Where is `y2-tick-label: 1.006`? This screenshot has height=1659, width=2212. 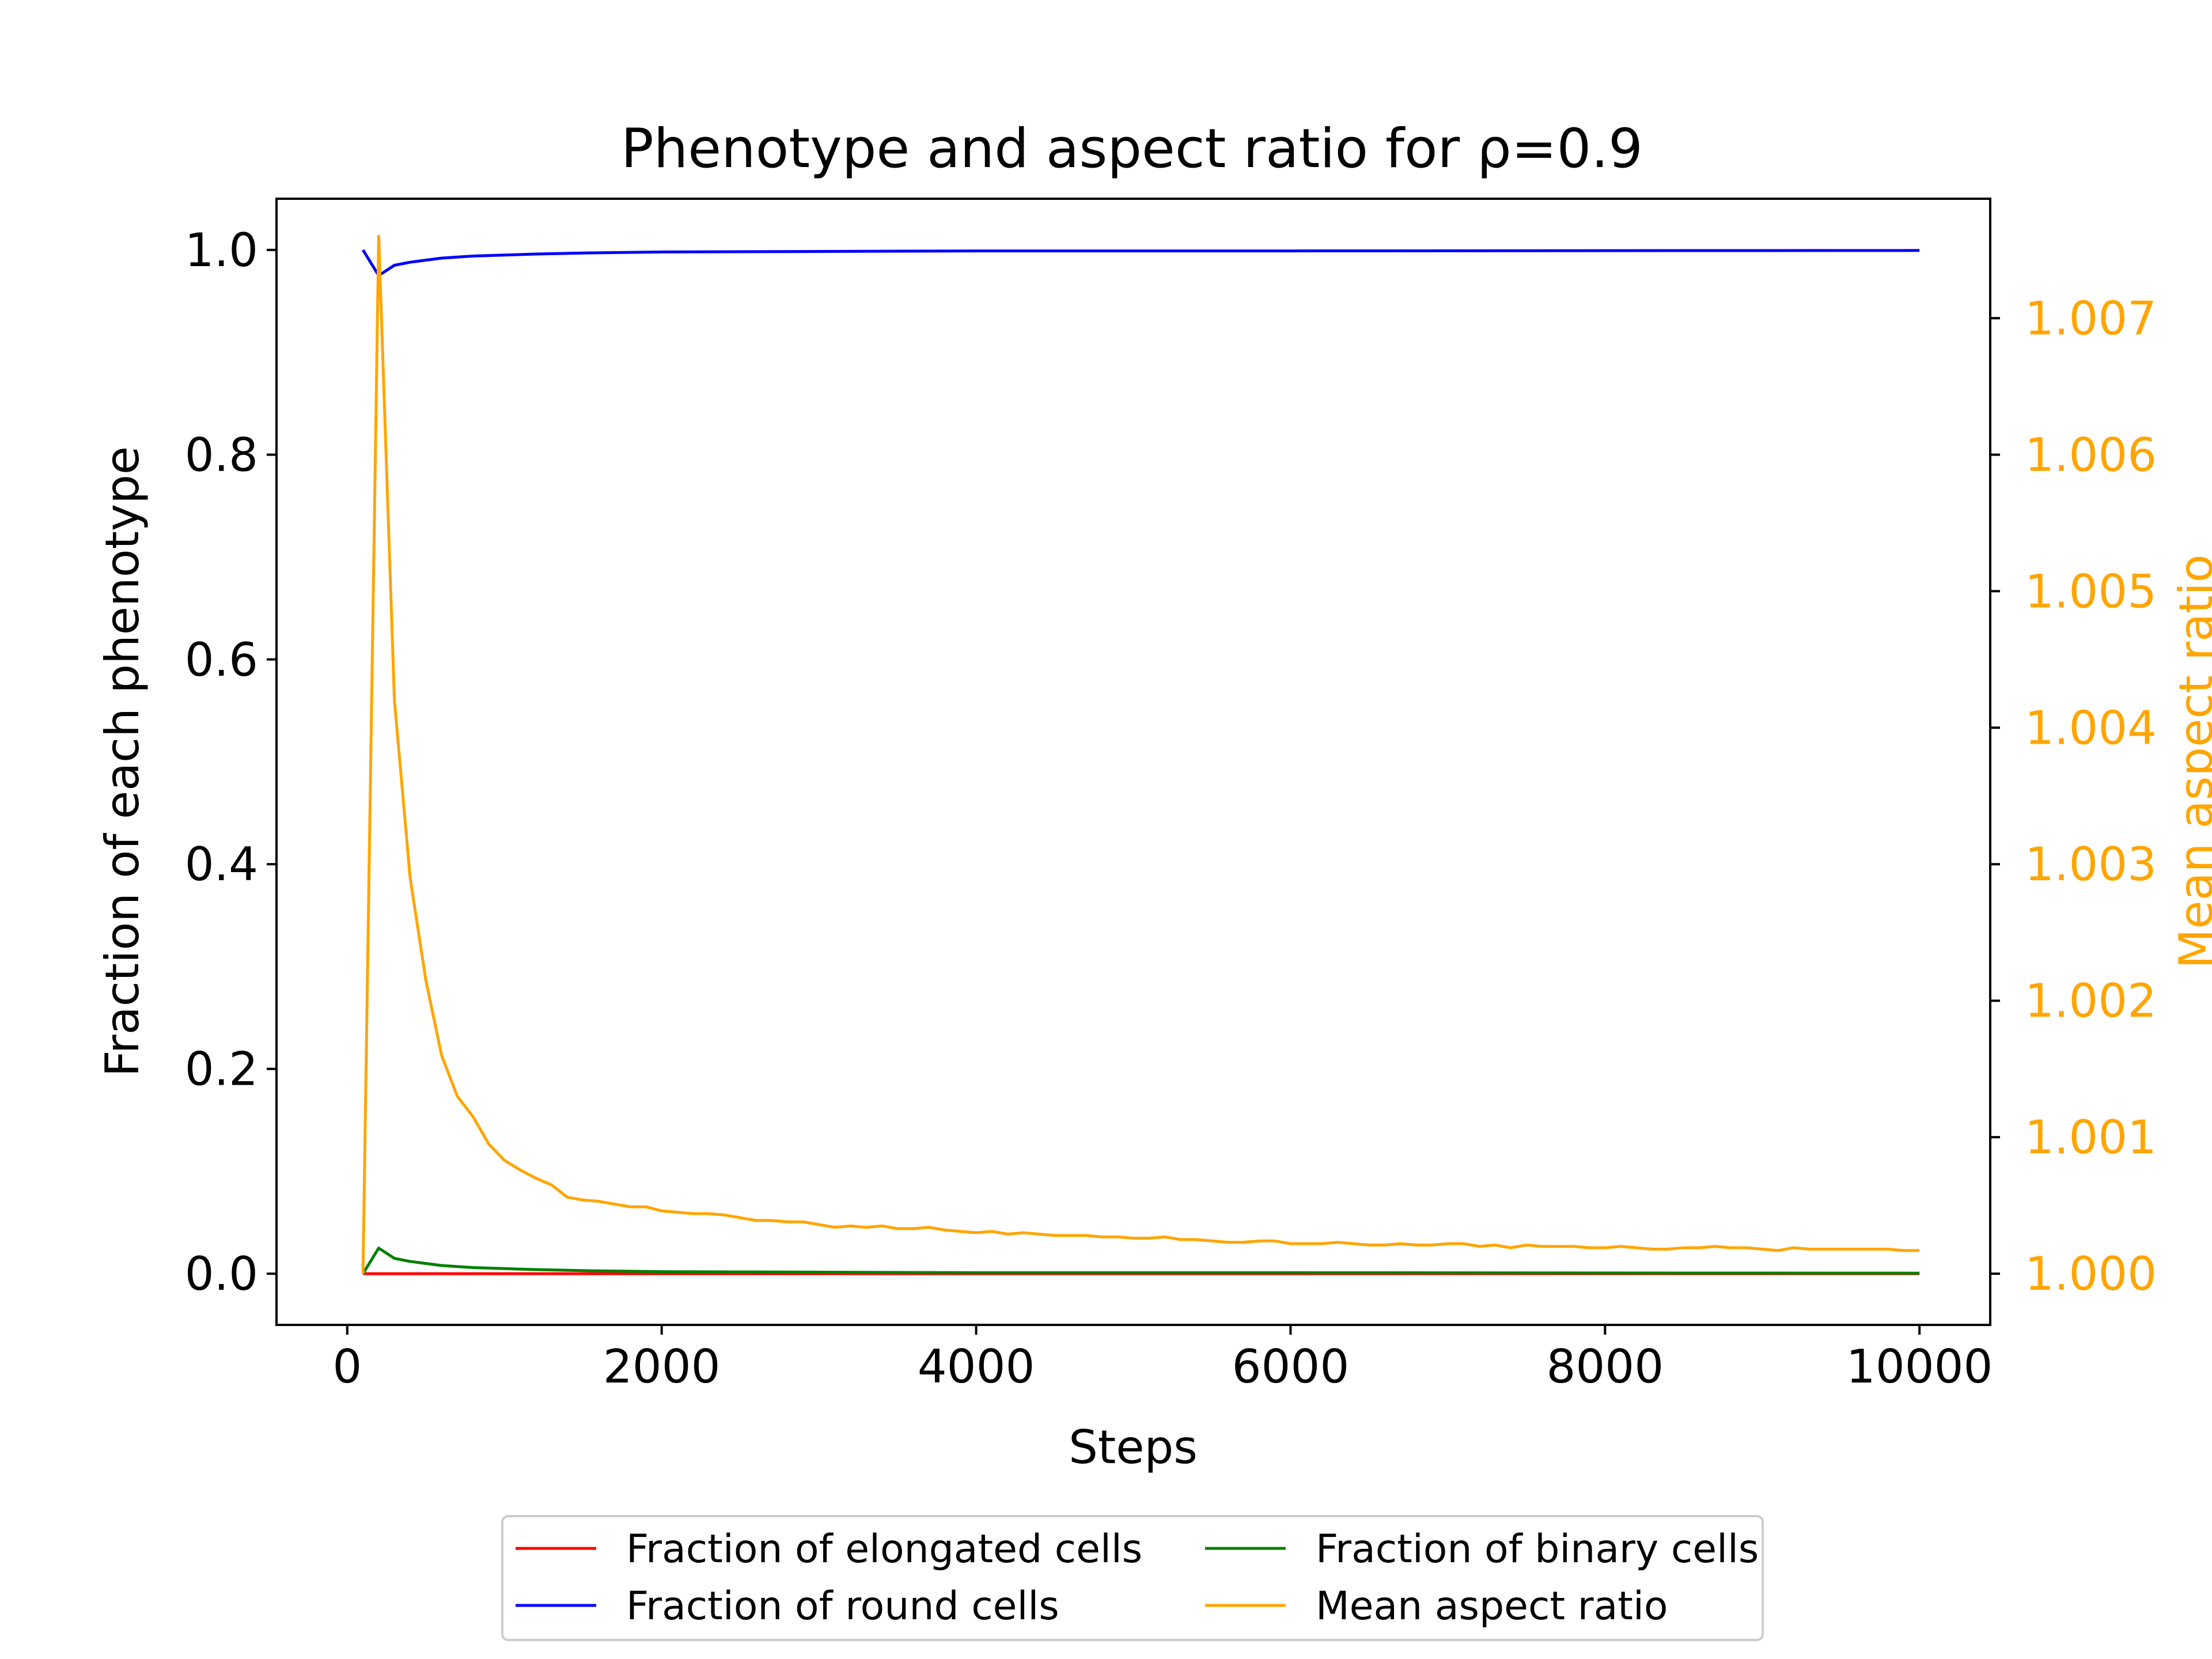
y2-tick-label: 1.006 is located at coordinates (2091, 455).